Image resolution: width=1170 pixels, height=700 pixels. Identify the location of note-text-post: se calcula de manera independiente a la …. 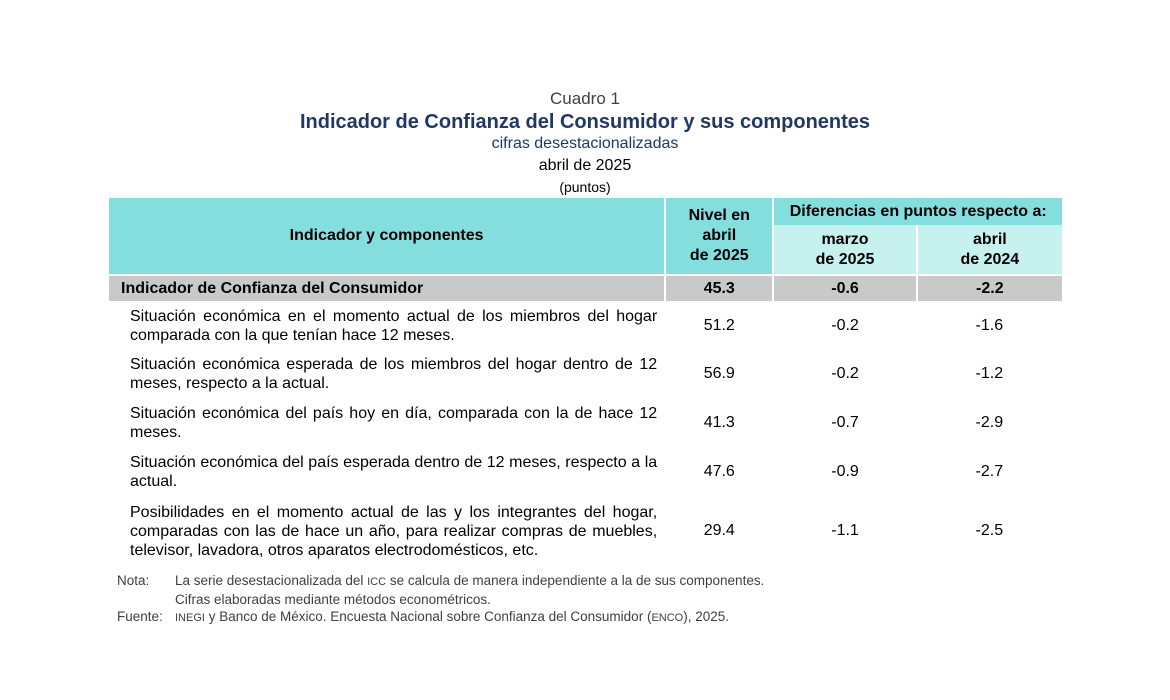
(575, 580).